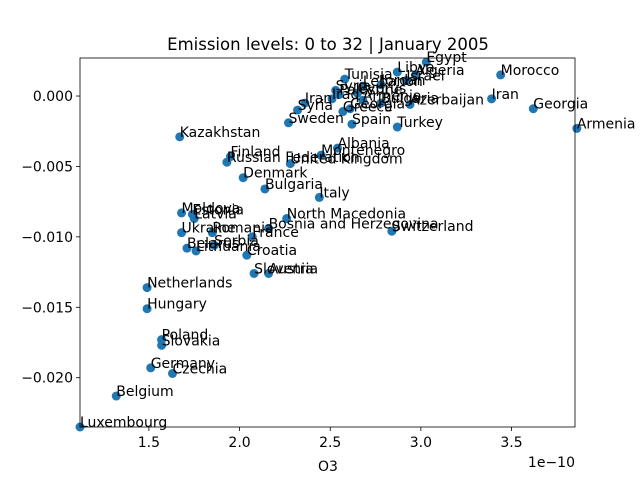 The height and width of the screenshot is (480, 640). Describe the element at coordinates (368, 75) in the screenshot. I see `point-label: Tunisia` at that location.